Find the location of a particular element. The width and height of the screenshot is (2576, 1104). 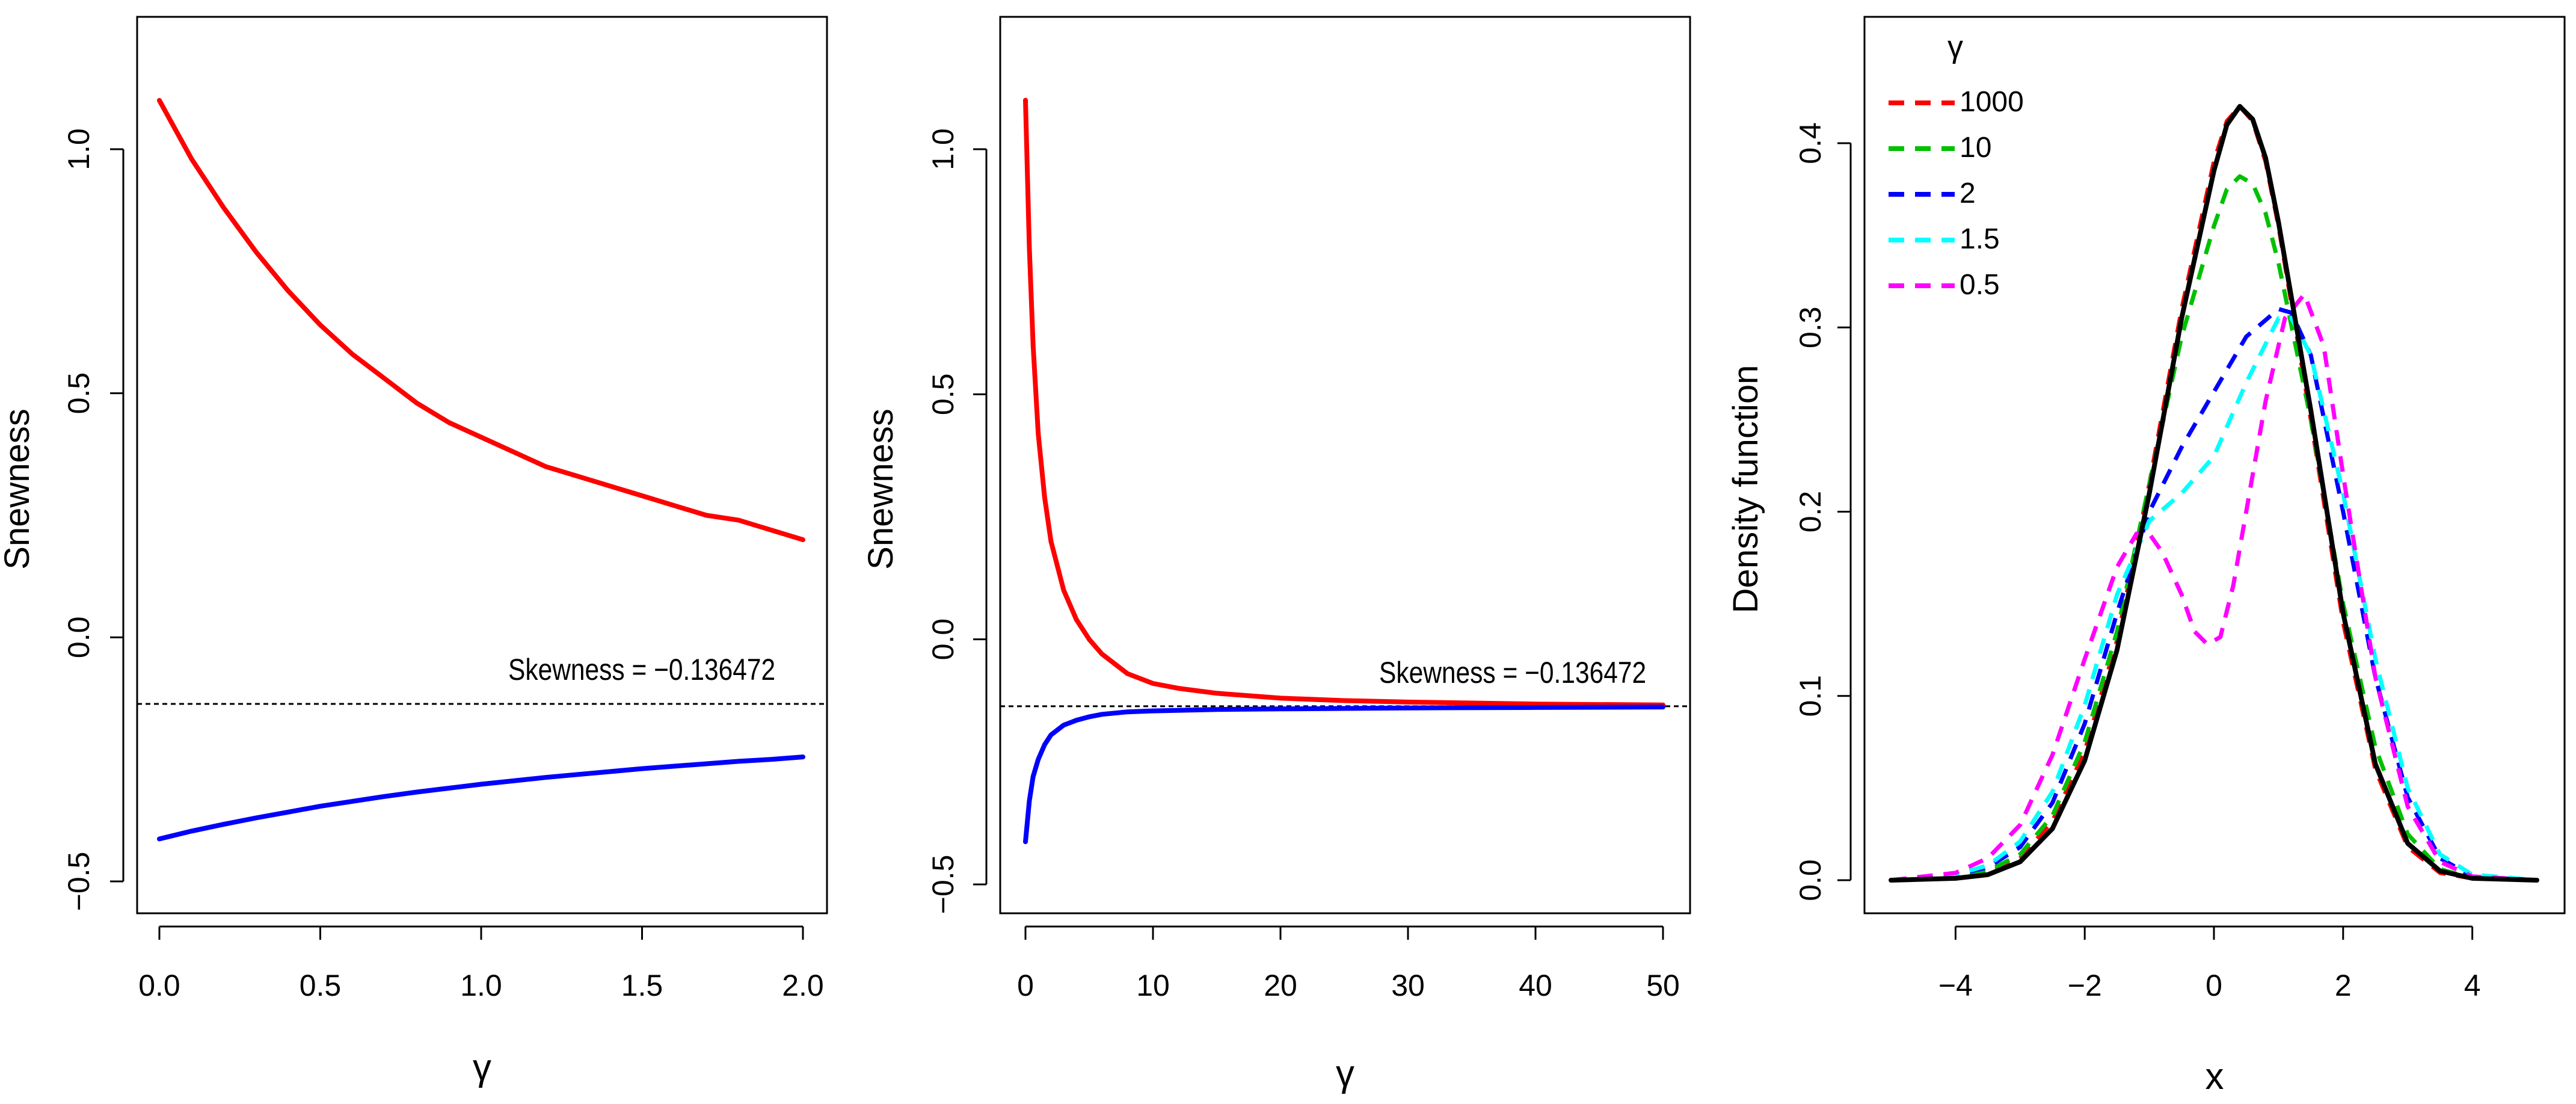

x-tick-label: −4 is located at coordinates (1955, 985).